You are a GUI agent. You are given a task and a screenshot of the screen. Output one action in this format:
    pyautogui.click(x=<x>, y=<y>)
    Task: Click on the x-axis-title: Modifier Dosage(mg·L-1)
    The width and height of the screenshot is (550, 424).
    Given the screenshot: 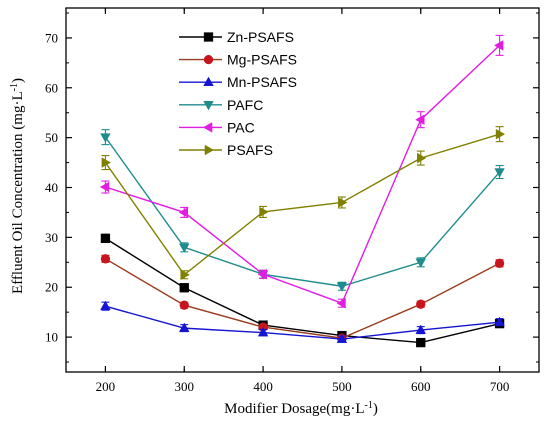 What is the action you would take?
    pyautogui.click(x=301, y=409)
    